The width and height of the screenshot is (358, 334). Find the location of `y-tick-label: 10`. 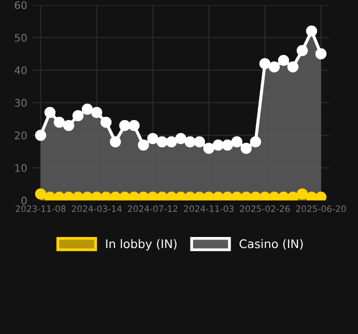

y-tick-label: 10 is located at coordinates (21, 168).